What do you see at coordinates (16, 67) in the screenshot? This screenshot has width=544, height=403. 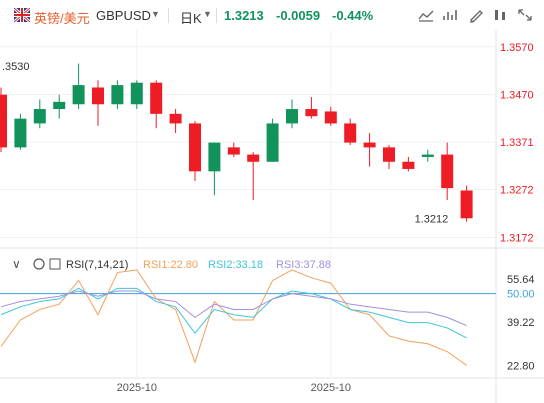 I see `high-price-label: .3530` at bounding box center [16, 67].